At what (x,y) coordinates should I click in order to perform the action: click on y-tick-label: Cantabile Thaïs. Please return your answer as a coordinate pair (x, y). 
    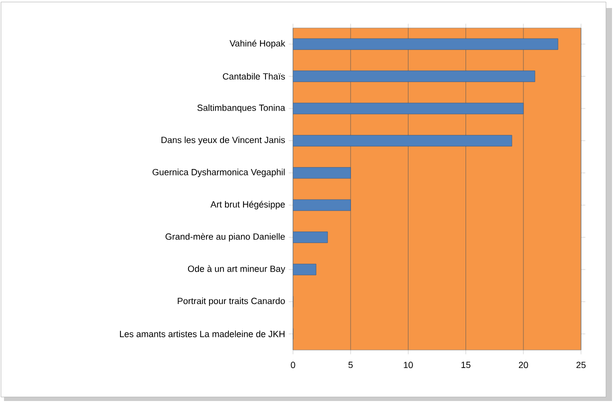
    Looking at the image, I should click on (253, 76).